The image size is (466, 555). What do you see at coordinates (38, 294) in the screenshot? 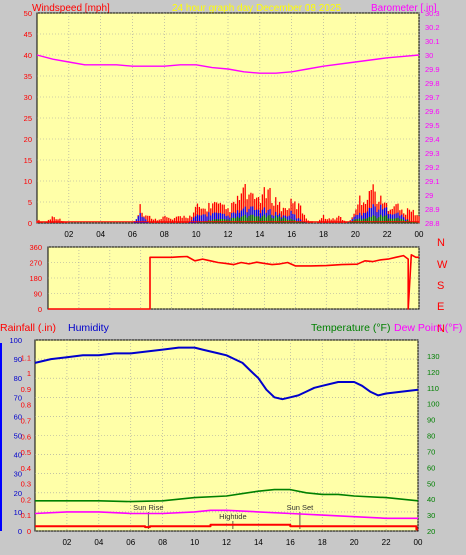
I see `direction-y-tick: 90` at bounding box center [38, 294].